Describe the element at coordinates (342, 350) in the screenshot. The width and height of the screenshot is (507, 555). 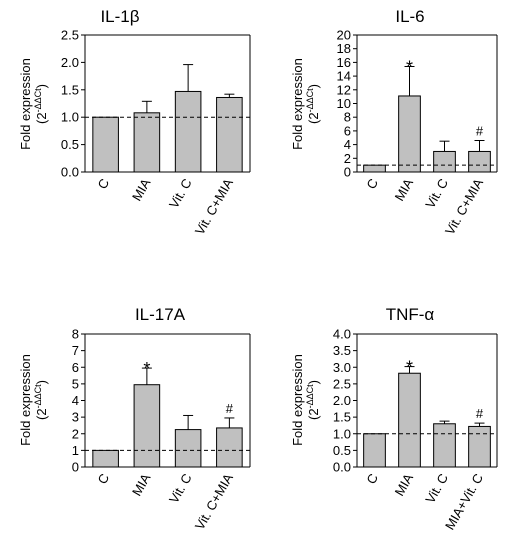
I see `y-tick-label: 3.5` at that location.